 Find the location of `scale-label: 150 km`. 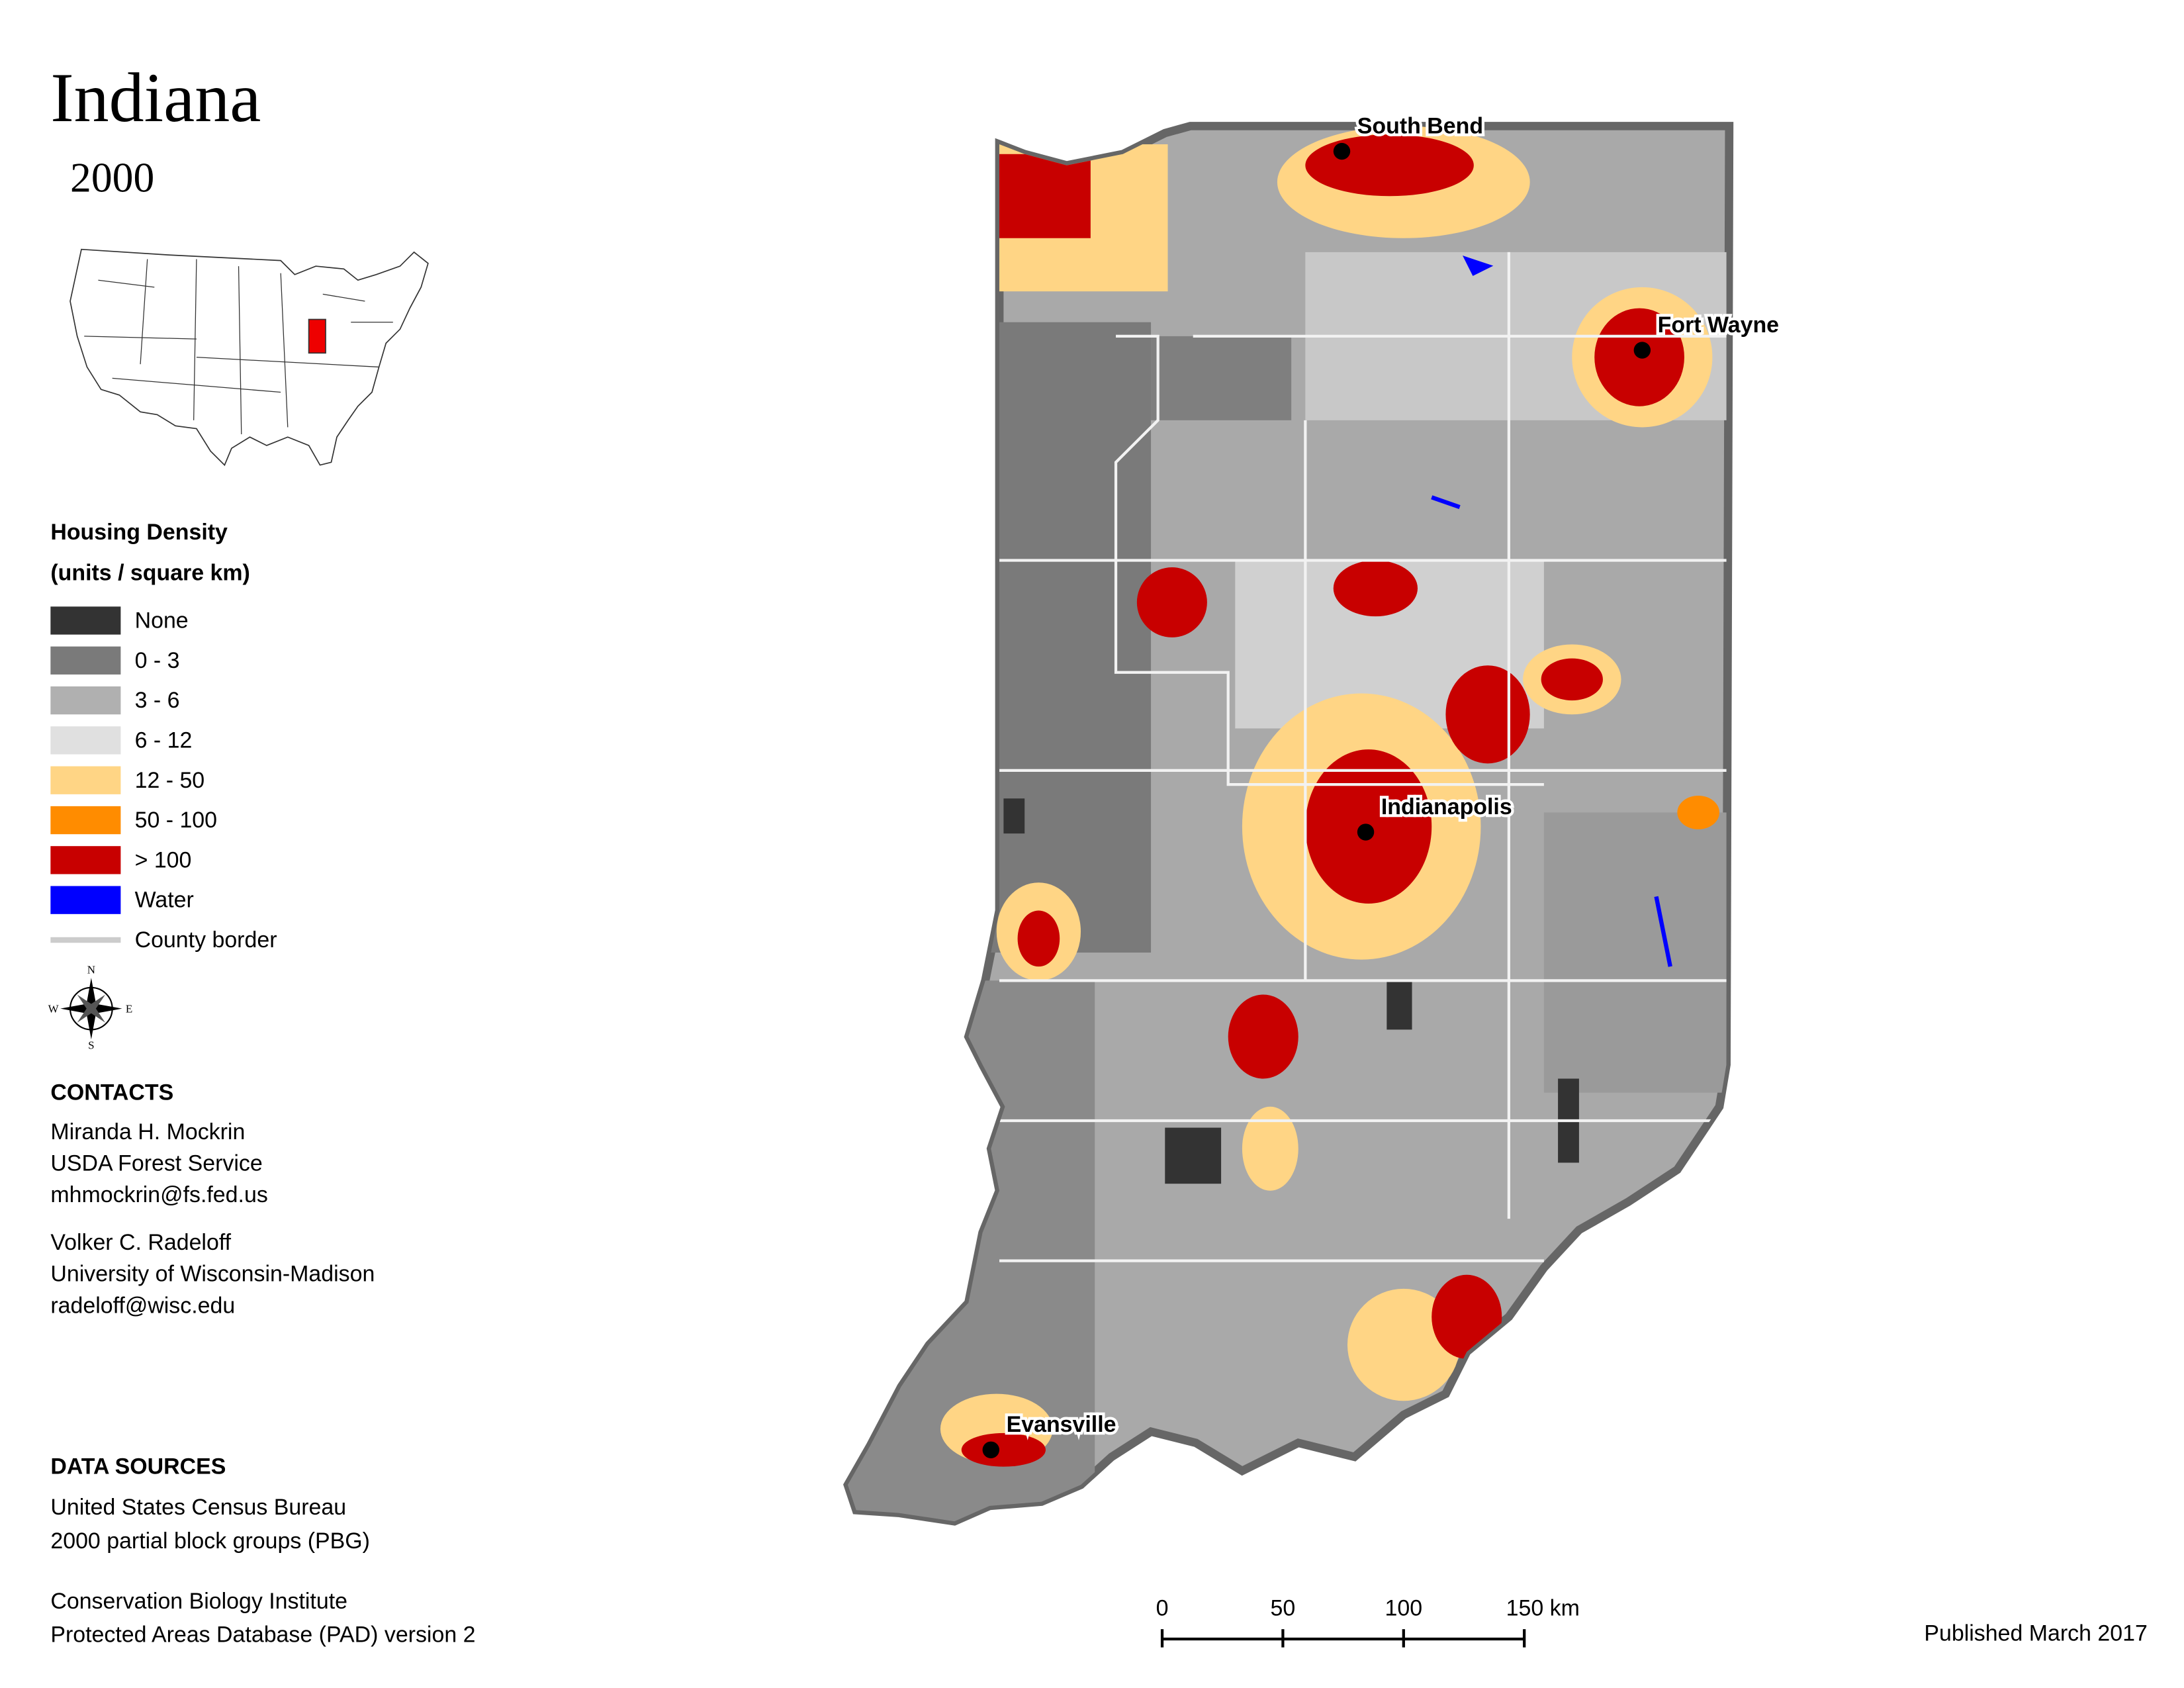

scale-label: 150 km is located at coordinates (1543, 1607).